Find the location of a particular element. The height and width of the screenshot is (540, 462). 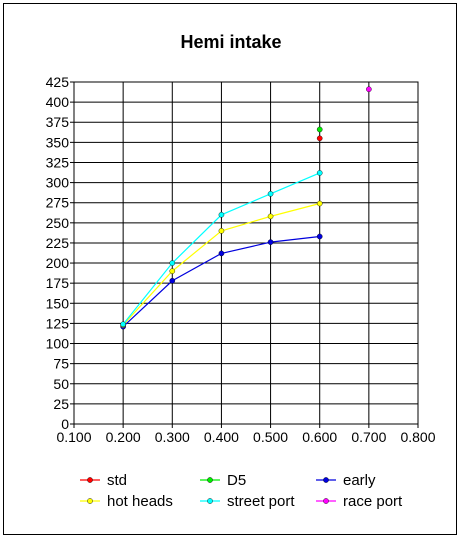

x-tick-label: 0.400 is located at coordinates (221, 437).